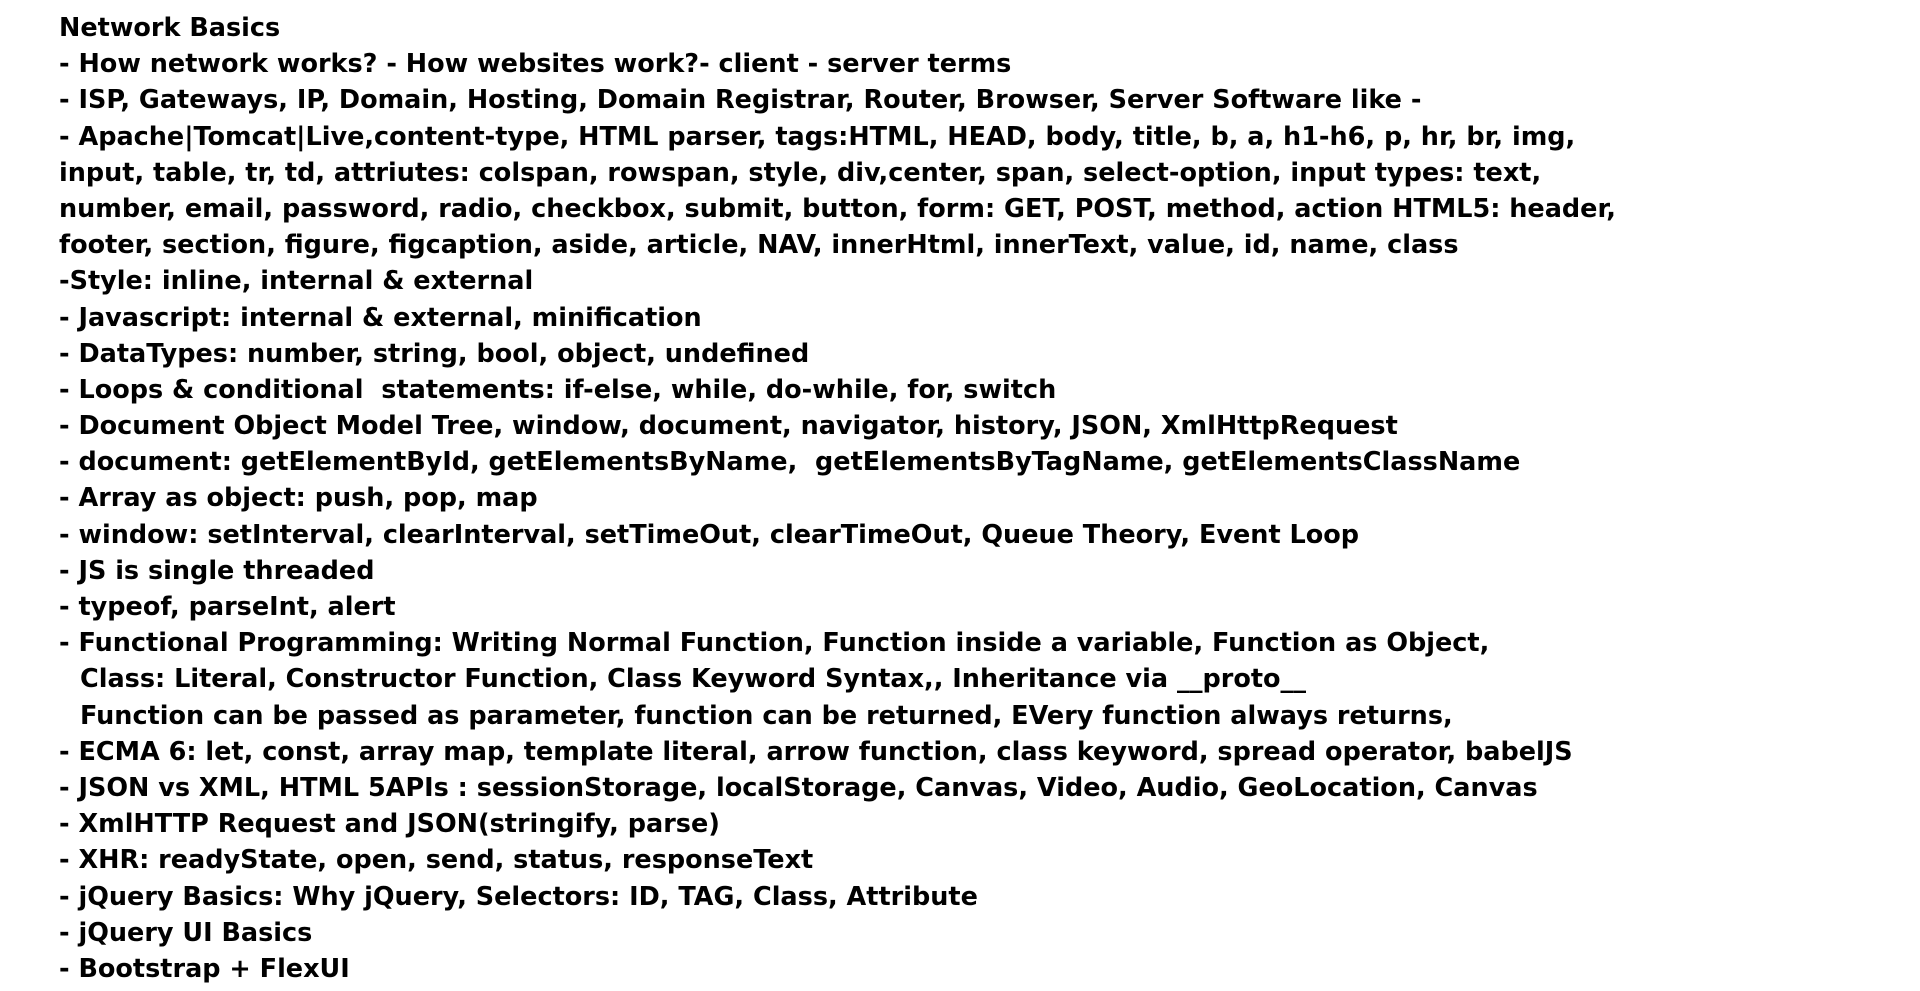 The height and width of the screenshot is (991, 1920). Describe the element at coordinates (204, 968) in the screenshot. I see `line: - Bootstrap + FlexUI` at that location.